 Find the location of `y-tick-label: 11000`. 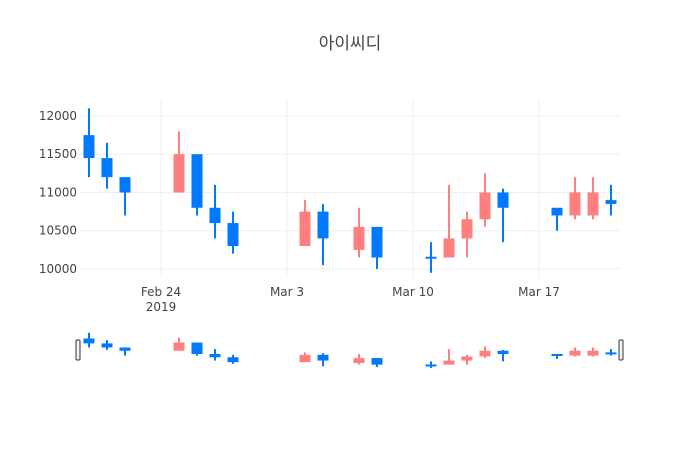

y-tick-label: 11000 is located at coordinates (58, 192).